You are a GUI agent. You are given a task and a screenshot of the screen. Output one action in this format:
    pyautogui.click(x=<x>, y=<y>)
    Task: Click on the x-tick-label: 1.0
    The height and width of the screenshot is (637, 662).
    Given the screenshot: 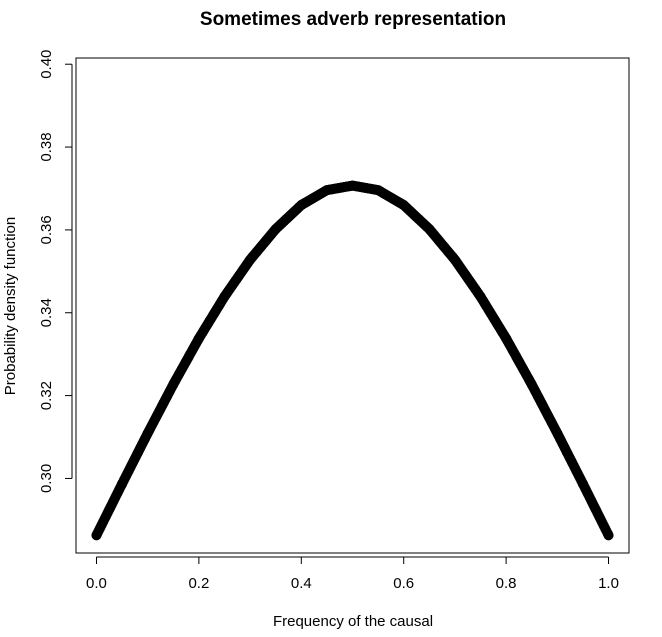 What is the action you would take?
    pyautogui.click(x=608, y=583)
    